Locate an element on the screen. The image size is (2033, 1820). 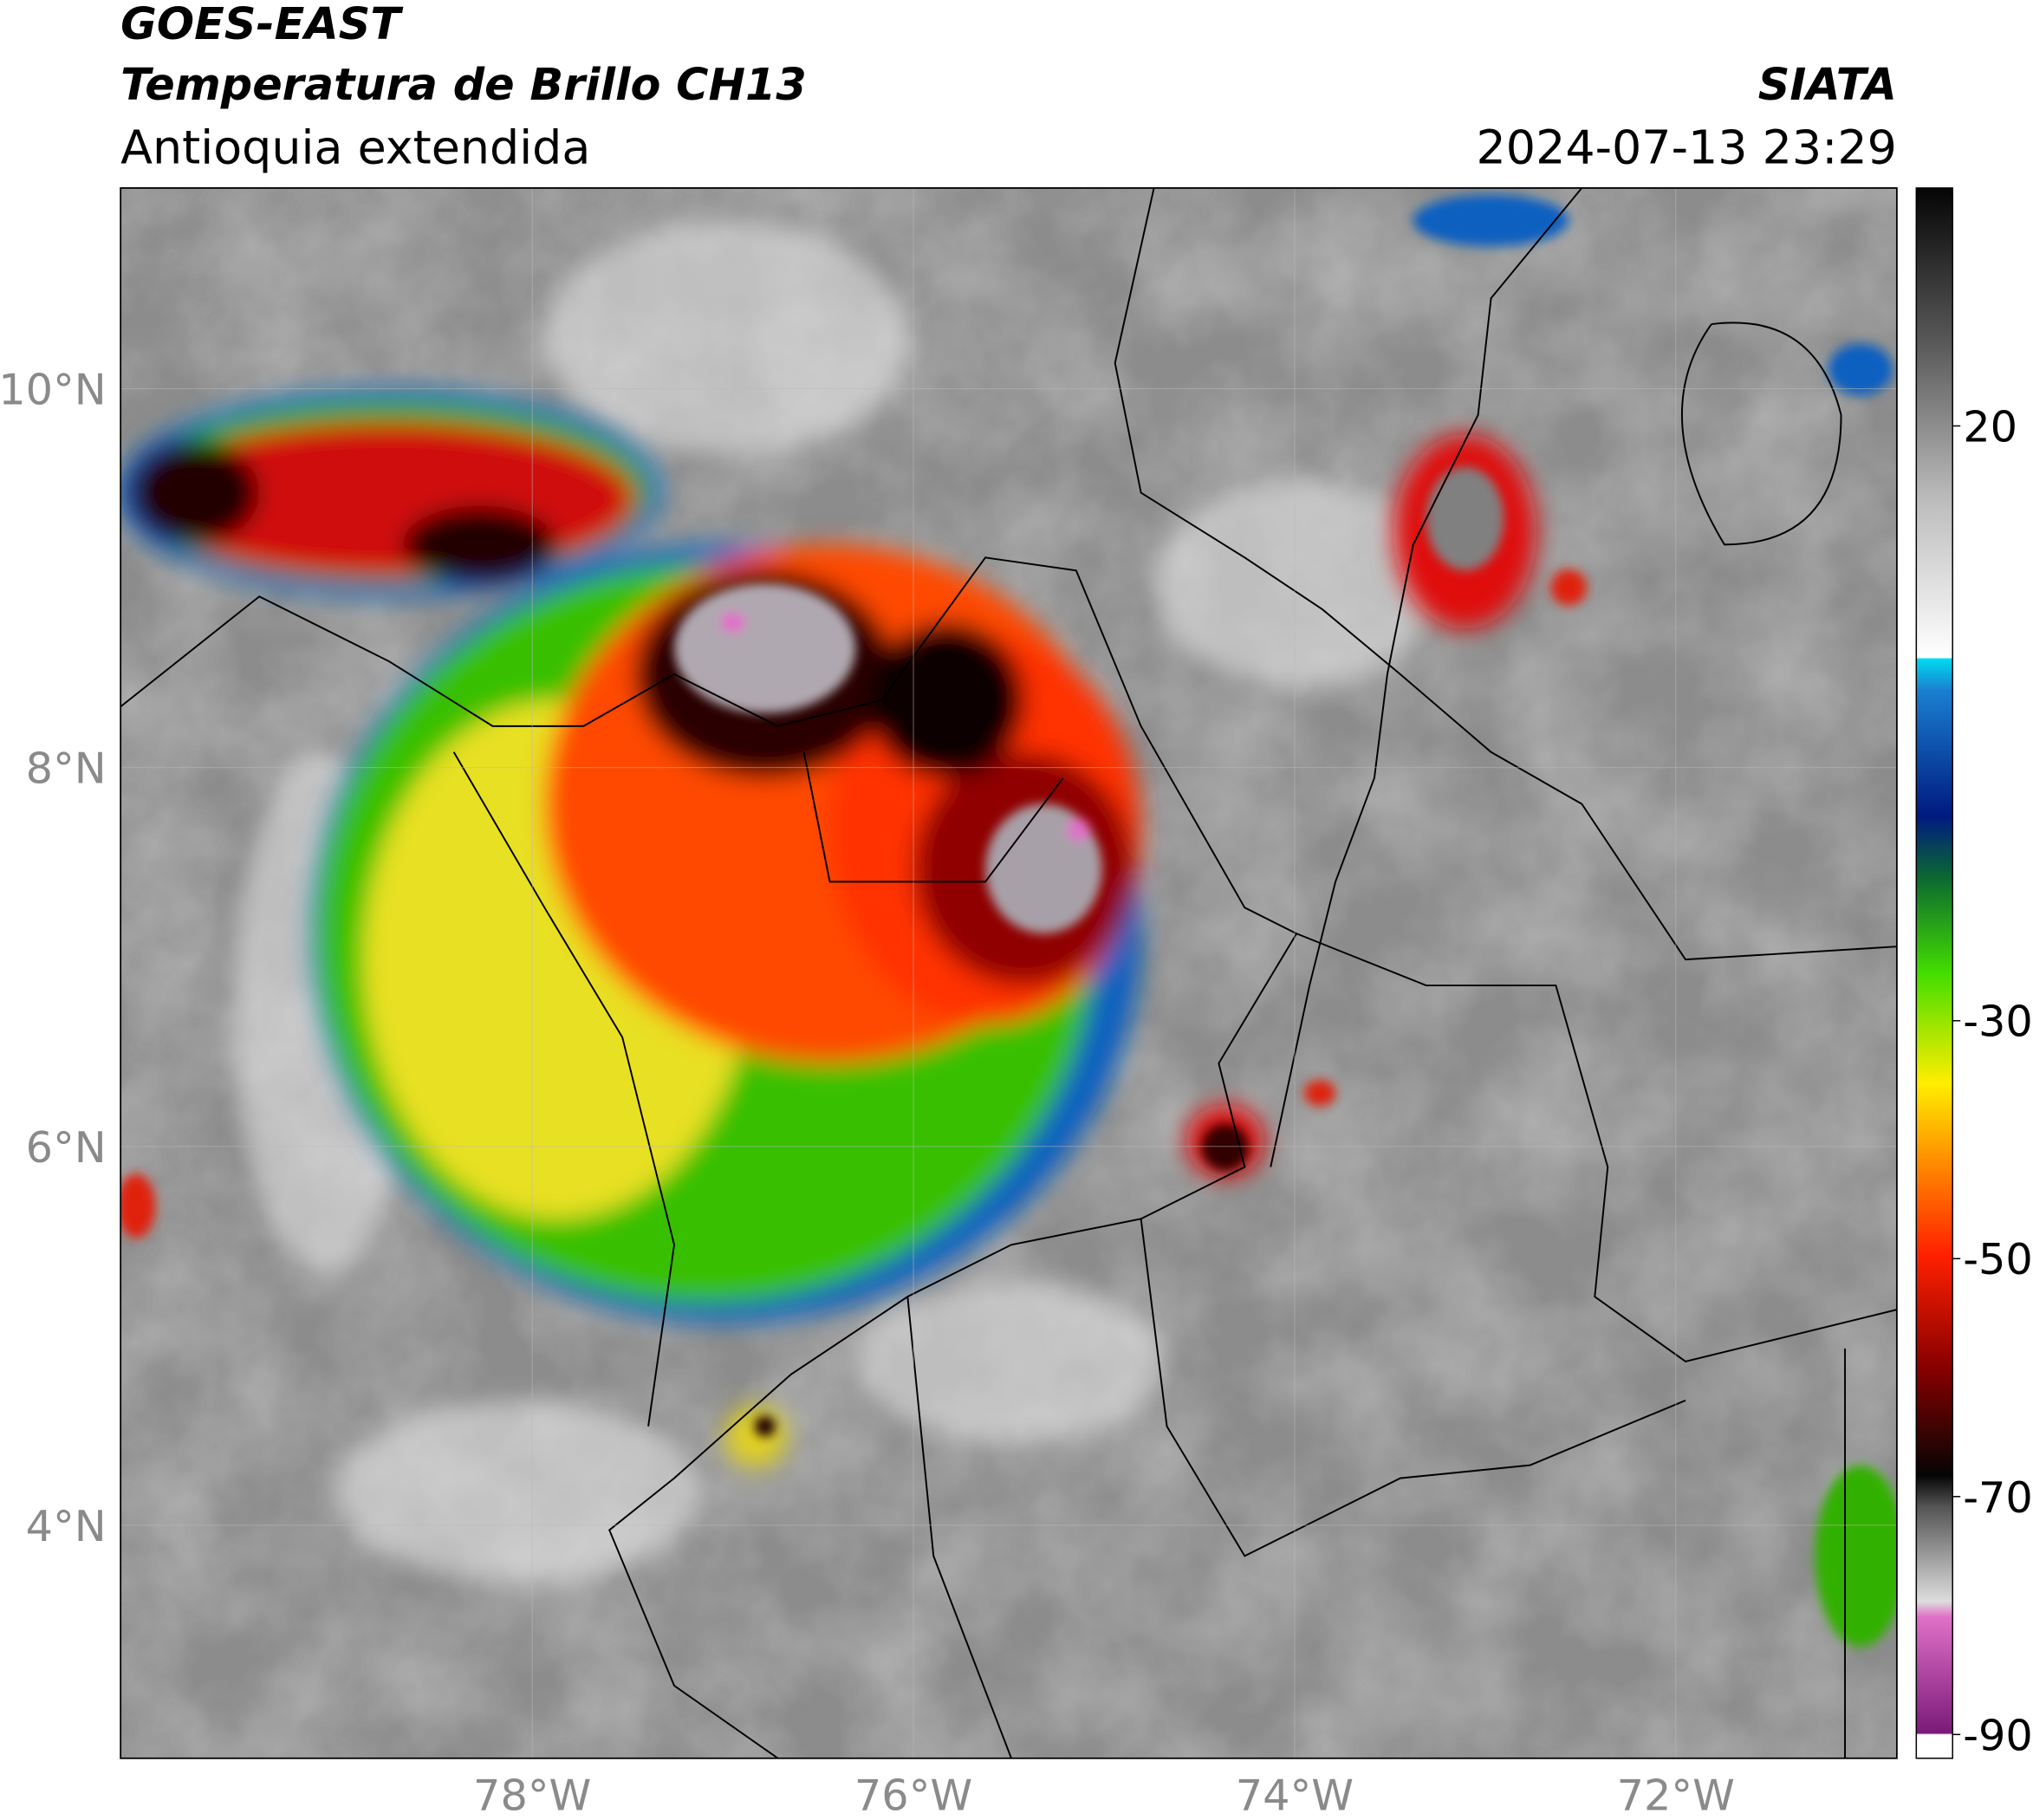
colorbar-tick-label: -30 is located at coordinates (1998, 1022).